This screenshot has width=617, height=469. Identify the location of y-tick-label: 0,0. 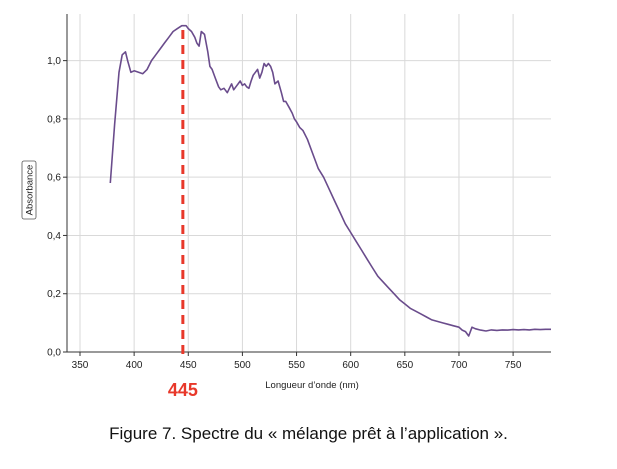
(54, 353).